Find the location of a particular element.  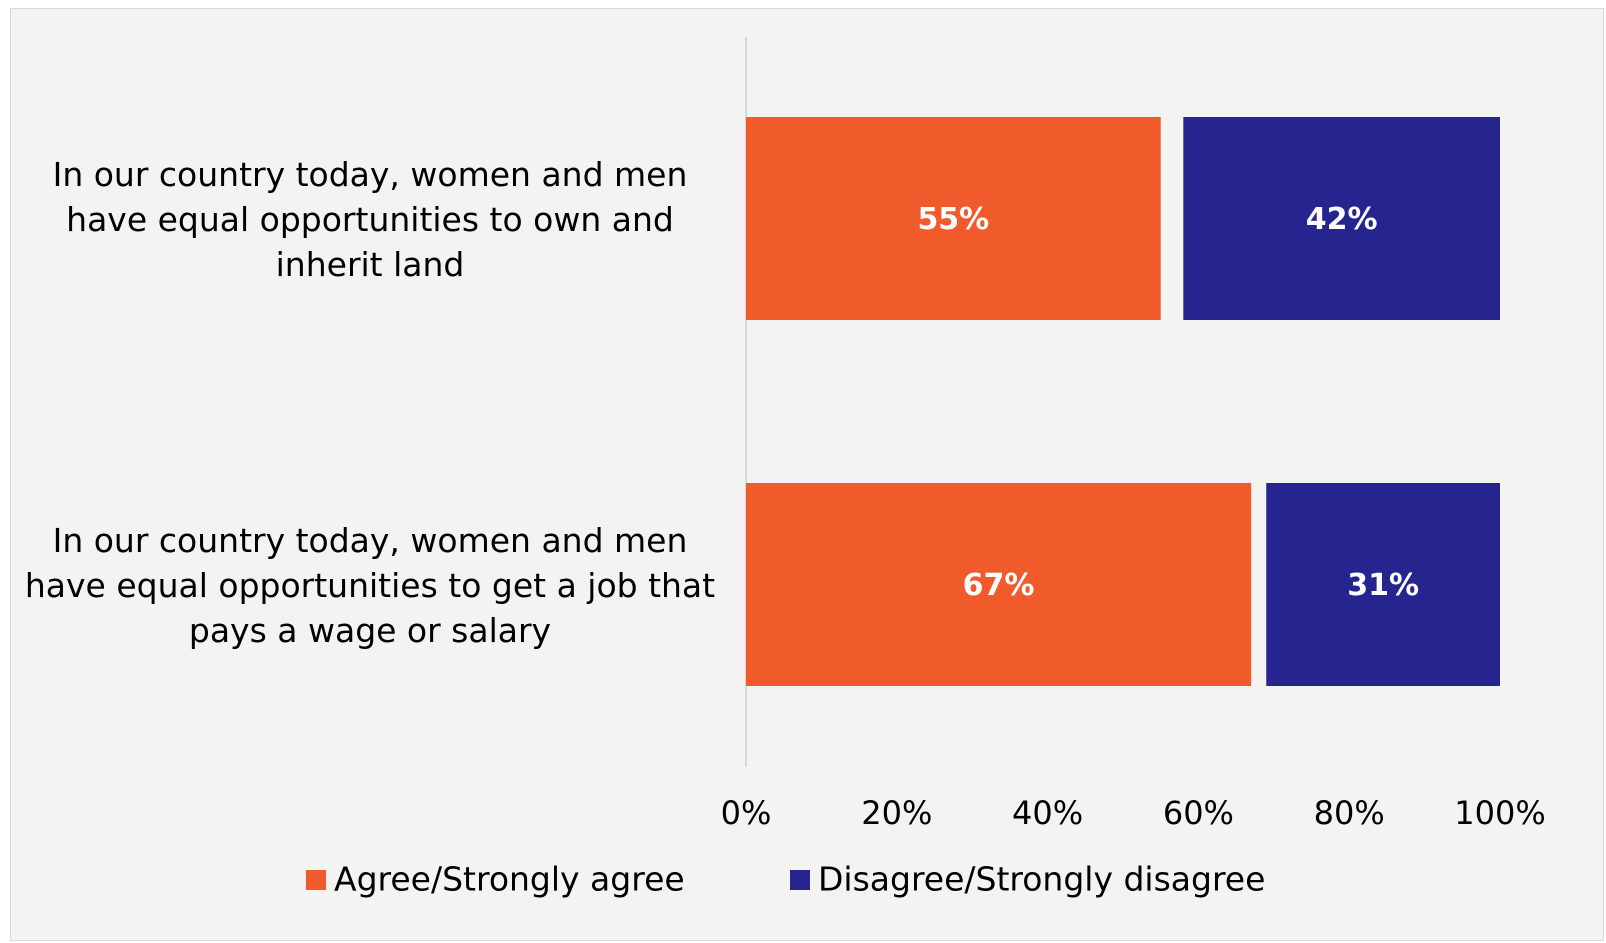

x-tick-label: 80% is located at coordinates (1349, 813).